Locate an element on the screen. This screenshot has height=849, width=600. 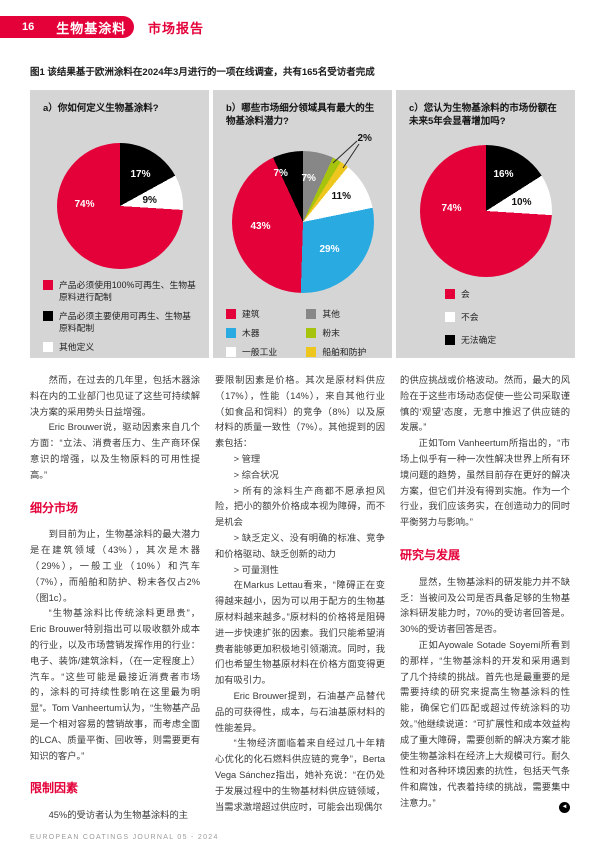
legend-item: 其他定义 is located at coordinates (119, 347).